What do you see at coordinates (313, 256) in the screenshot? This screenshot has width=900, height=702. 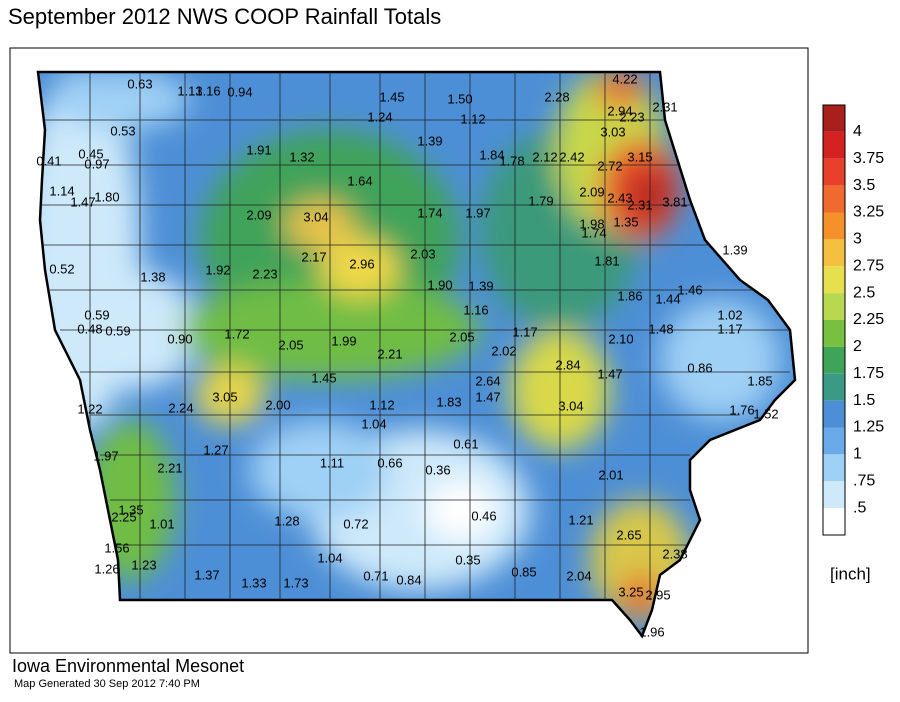 I see `station-value: 2.17` at bounding box center [313, 256].